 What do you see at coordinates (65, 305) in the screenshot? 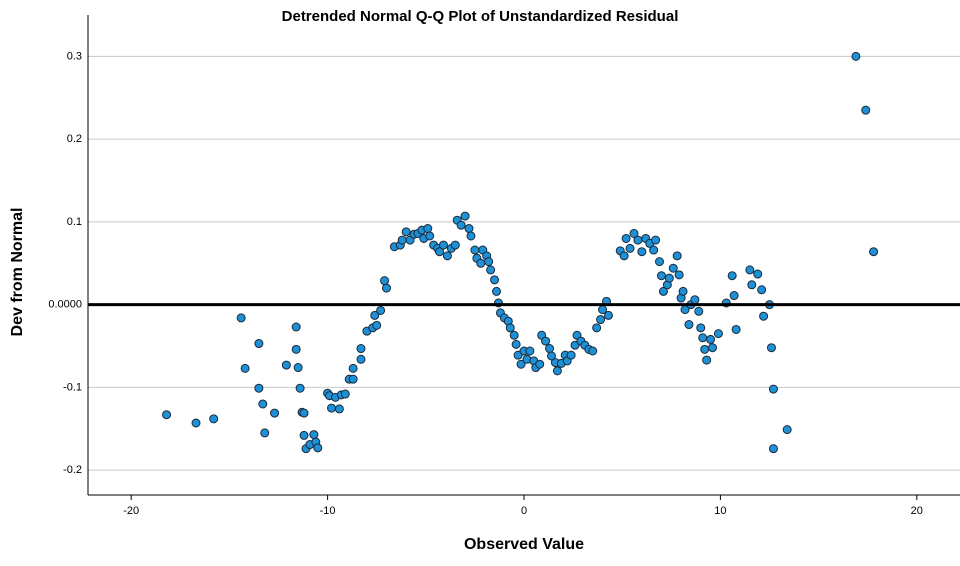
I see `y-tick-label: 0.0000` at bounding box center [65, 305].